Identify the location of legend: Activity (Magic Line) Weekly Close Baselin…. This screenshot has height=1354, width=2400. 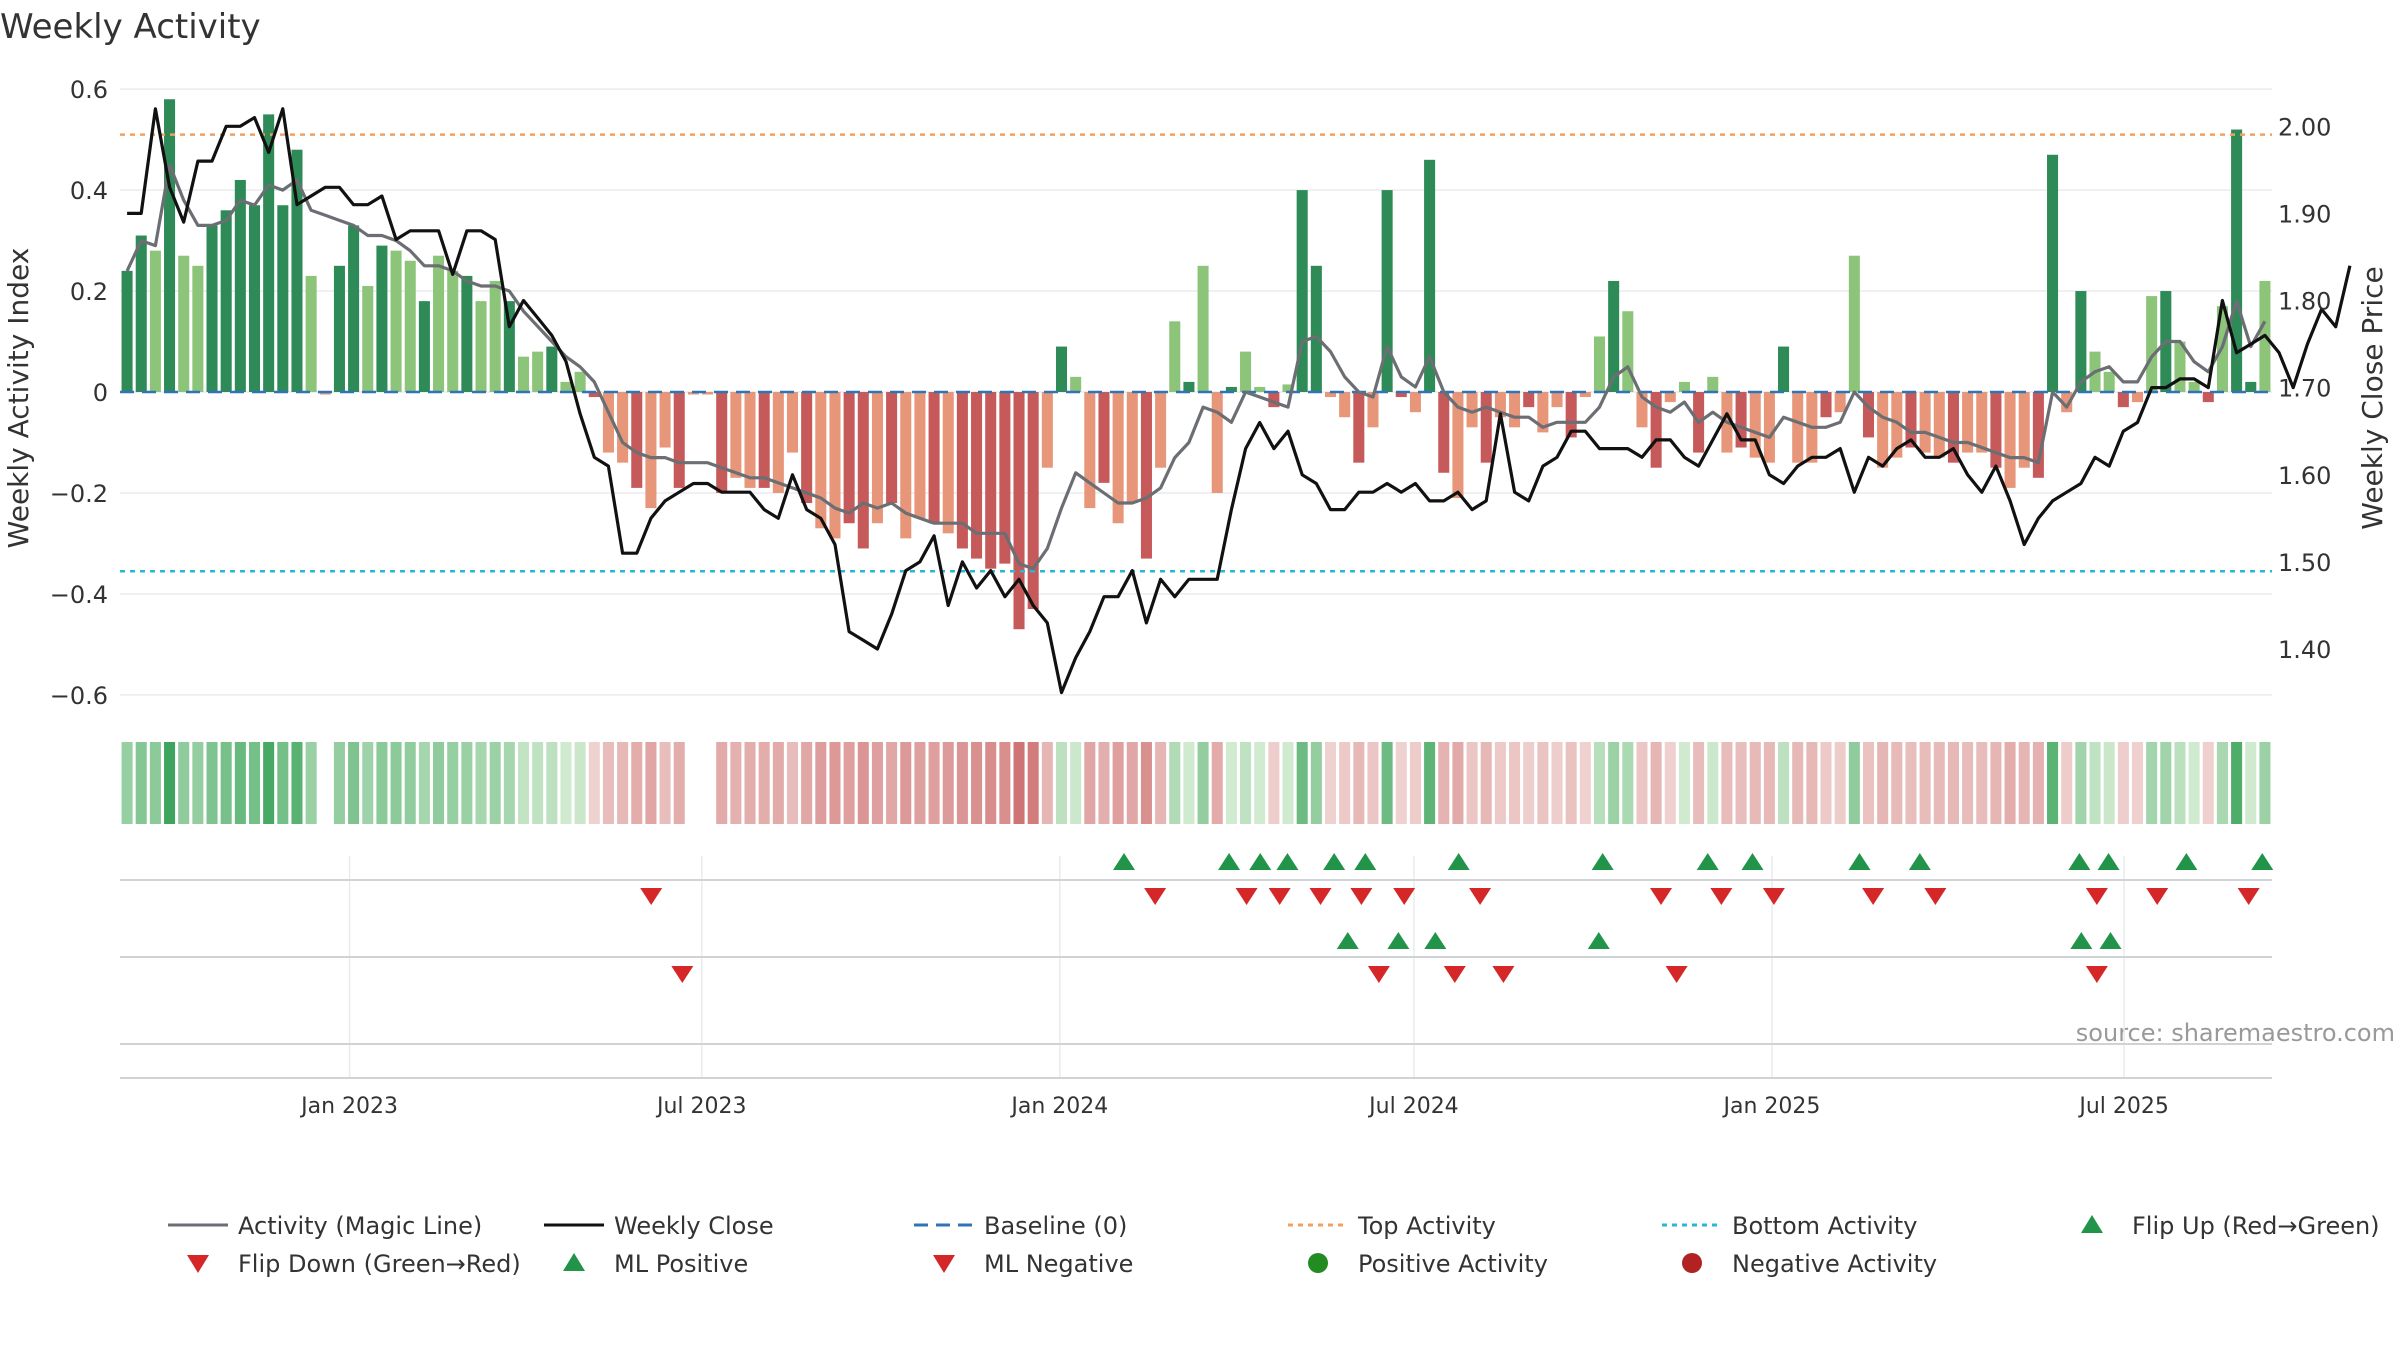
(1274, 1245).